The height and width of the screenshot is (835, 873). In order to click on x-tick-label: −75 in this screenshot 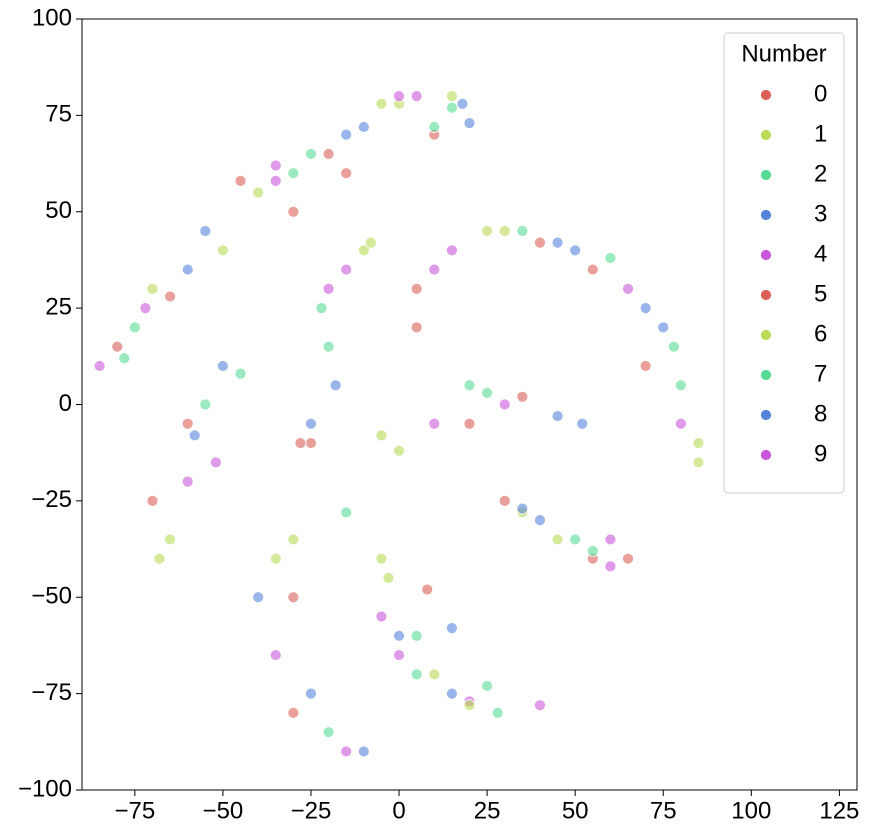, I will do `click(134, 810)`.